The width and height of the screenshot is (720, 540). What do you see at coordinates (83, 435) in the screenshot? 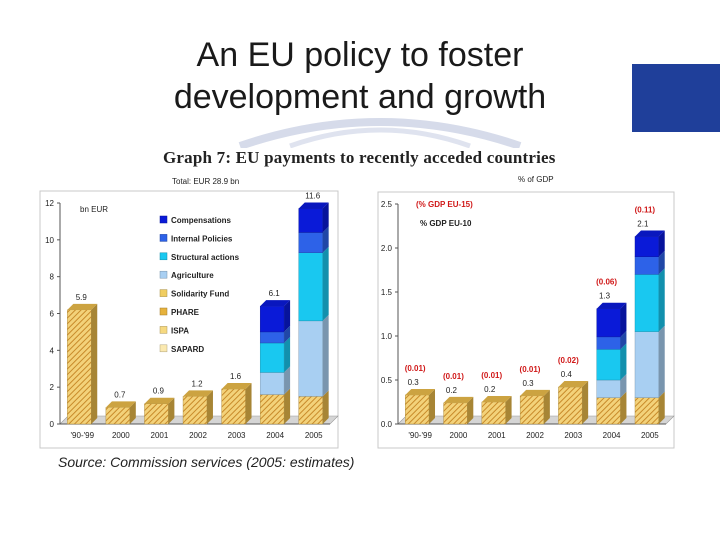
I see `chart1-x-tick-label: '90-'99` at bounding box center [83, 435].